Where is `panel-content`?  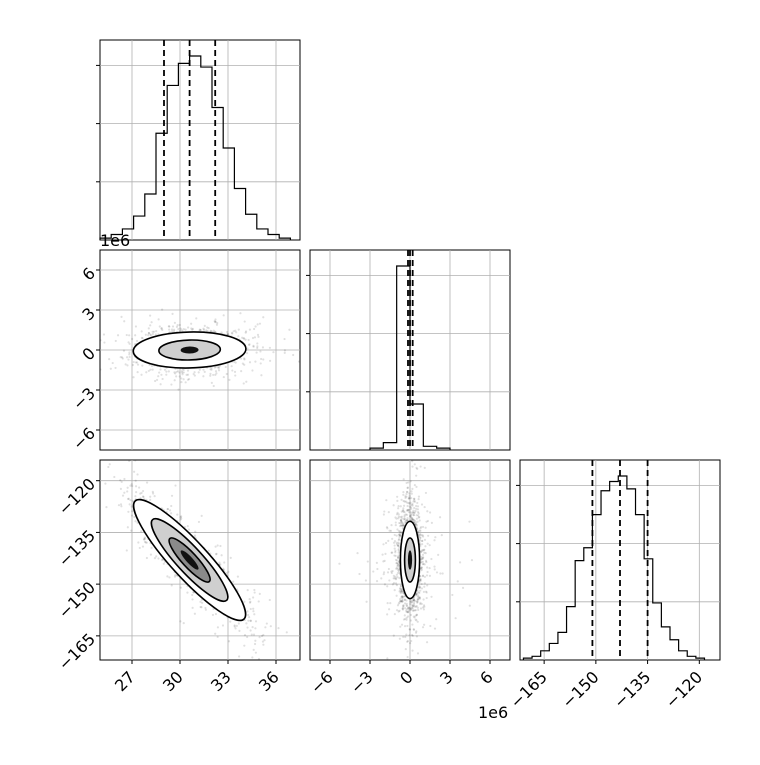
panel-content is located at coordinates (406, 560).